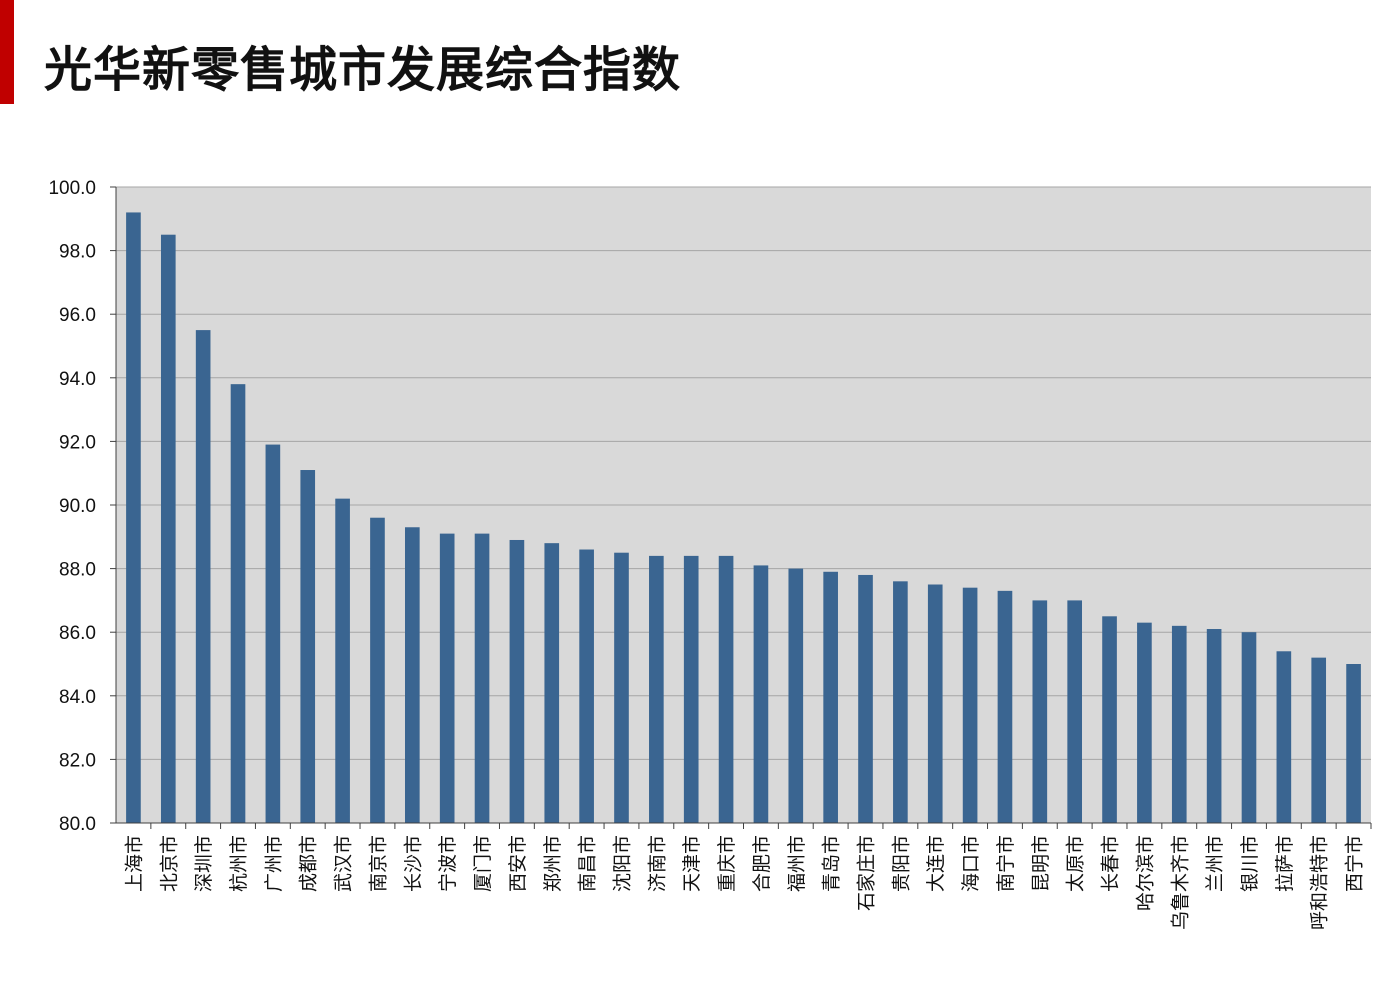  What do you see at coordinates (77, 379) in the screenshot?
I see `y-tick-label: 94.0` at bounding box center [77, 379].